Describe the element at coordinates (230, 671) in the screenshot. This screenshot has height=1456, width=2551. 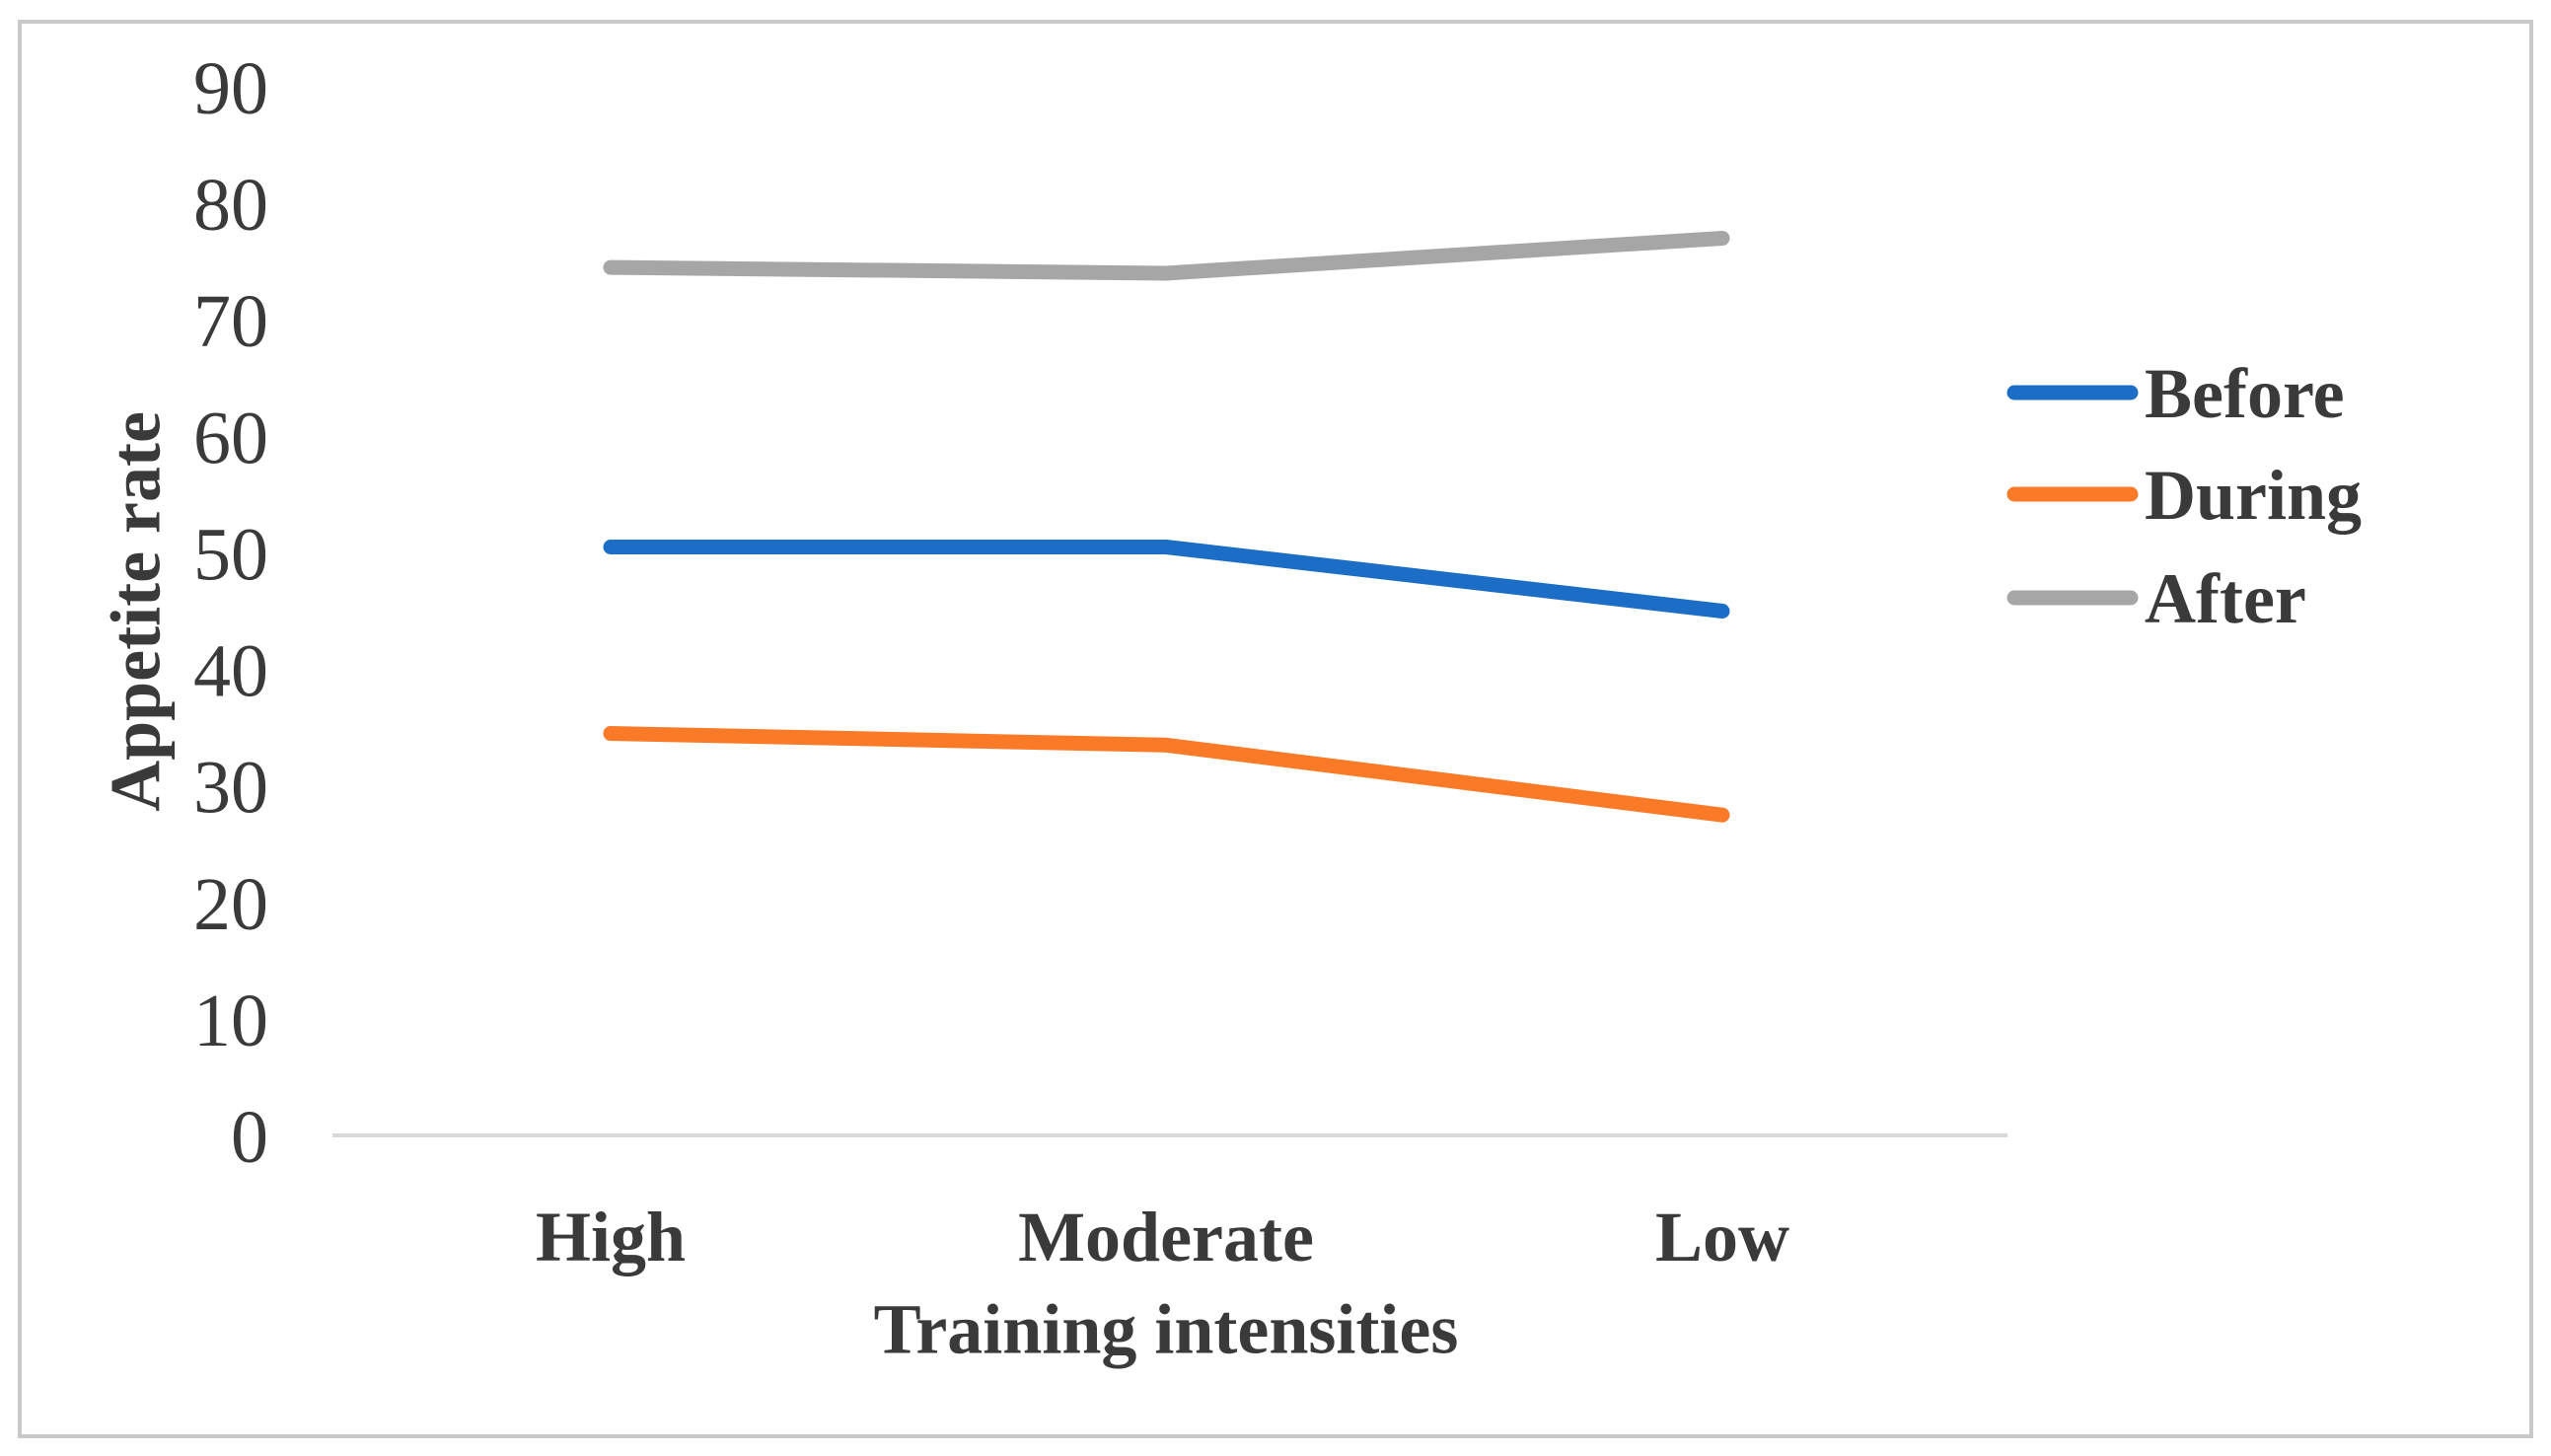
I see `y-tick-label-40: 40` at that location.